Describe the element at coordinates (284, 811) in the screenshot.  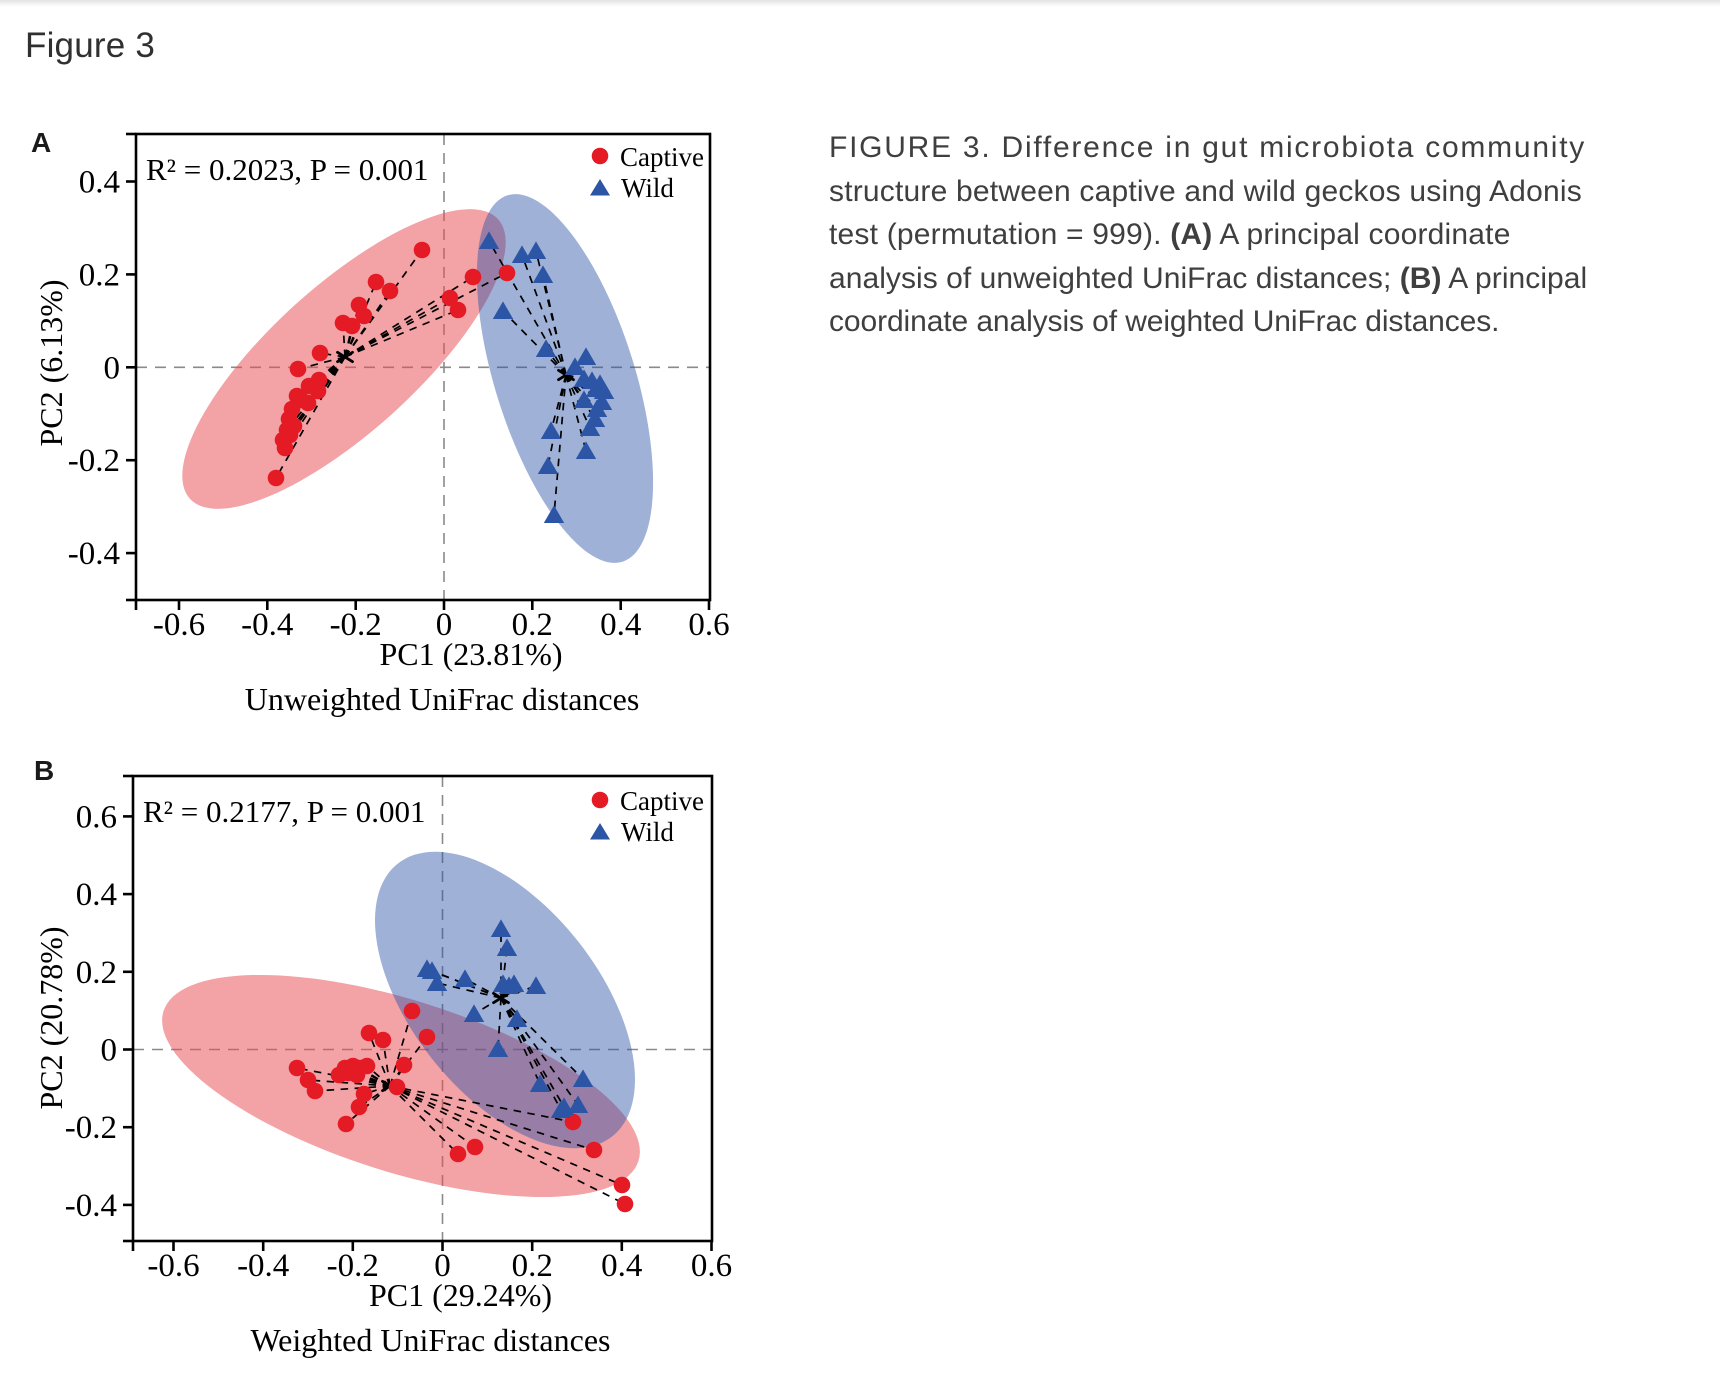
I see `svg-text: R² = 0.2177, P = 0.001` at that location.